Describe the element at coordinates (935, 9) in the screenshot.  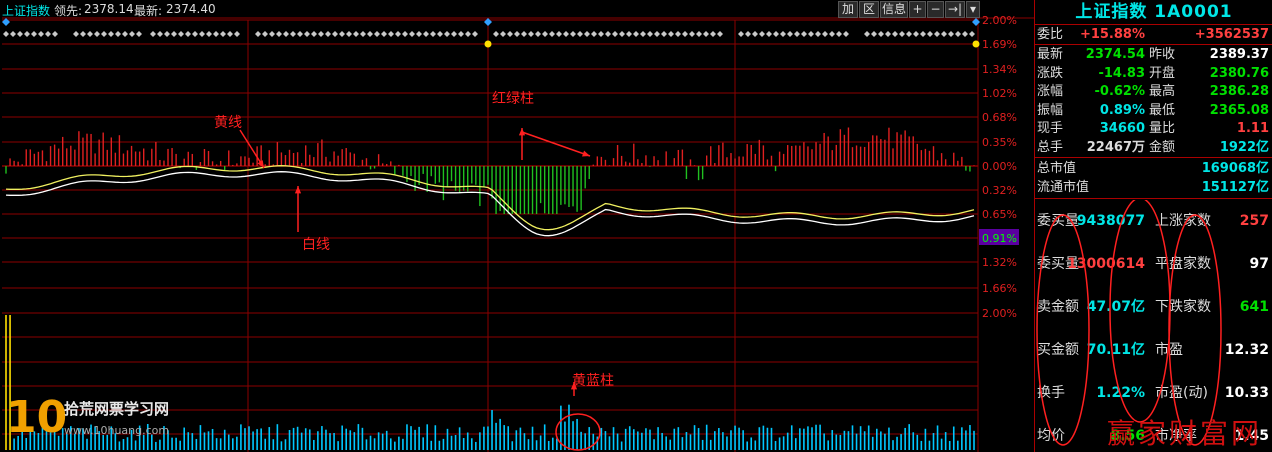
I see `zoom-out-icon: −` at that location.